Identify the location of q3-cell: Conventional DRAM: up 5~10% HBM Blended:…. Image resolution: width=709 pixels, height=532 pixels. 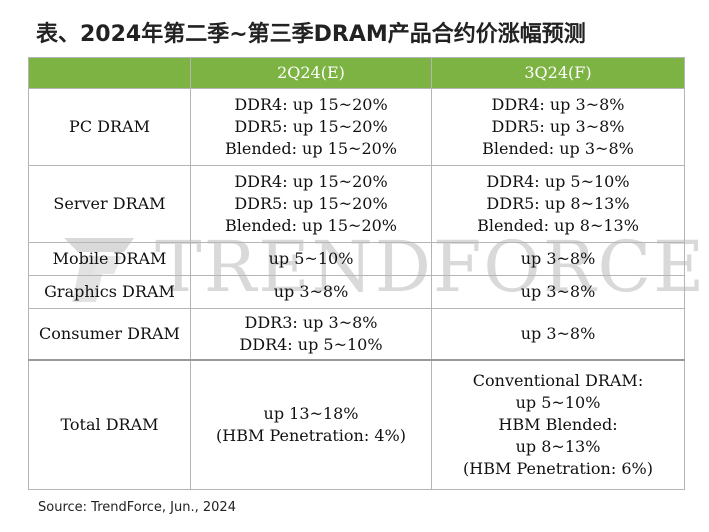
(558, 424).